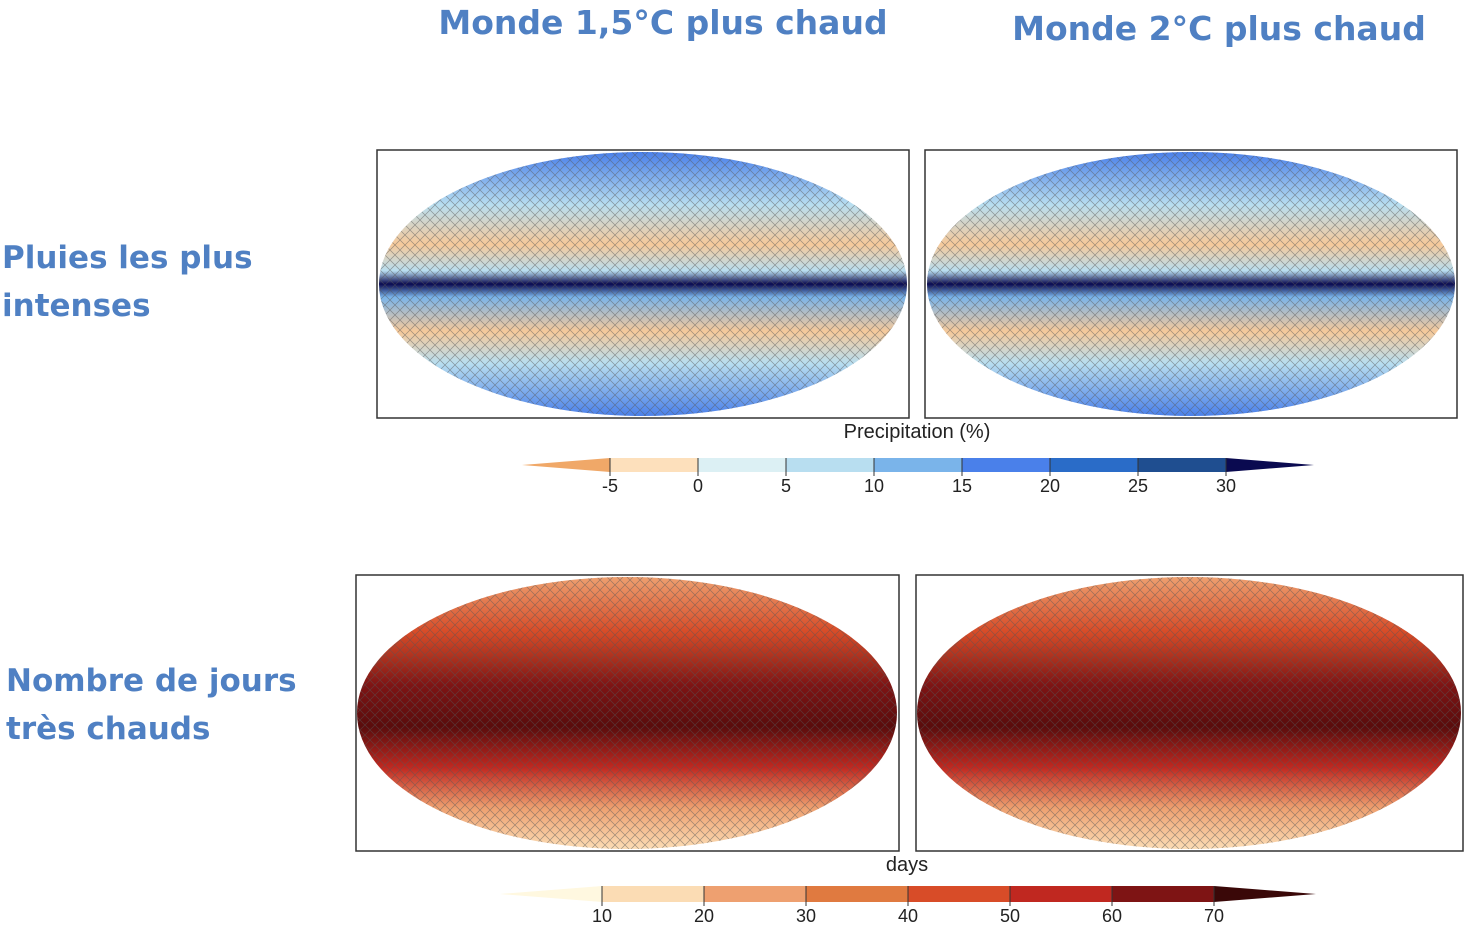  What do you see at coordinates (1010, 916) in the screenshot?
I see `colorbar-tick-label: 50` at bounding box center [1010, 916].